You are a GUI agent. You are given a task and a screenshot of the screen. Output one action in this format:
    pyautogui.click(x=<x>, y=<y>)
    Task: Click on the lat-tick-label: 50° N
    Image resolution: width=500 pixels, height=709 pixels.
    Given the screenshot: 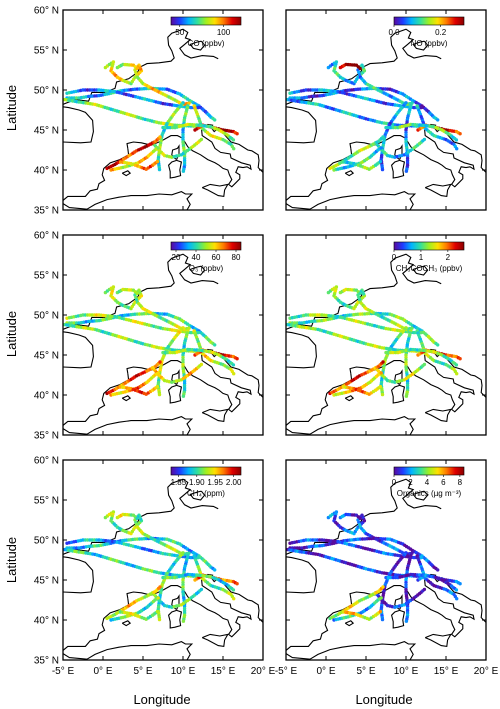 What is the action you would take?
    pyautogui.click(x=46, y=91)
    